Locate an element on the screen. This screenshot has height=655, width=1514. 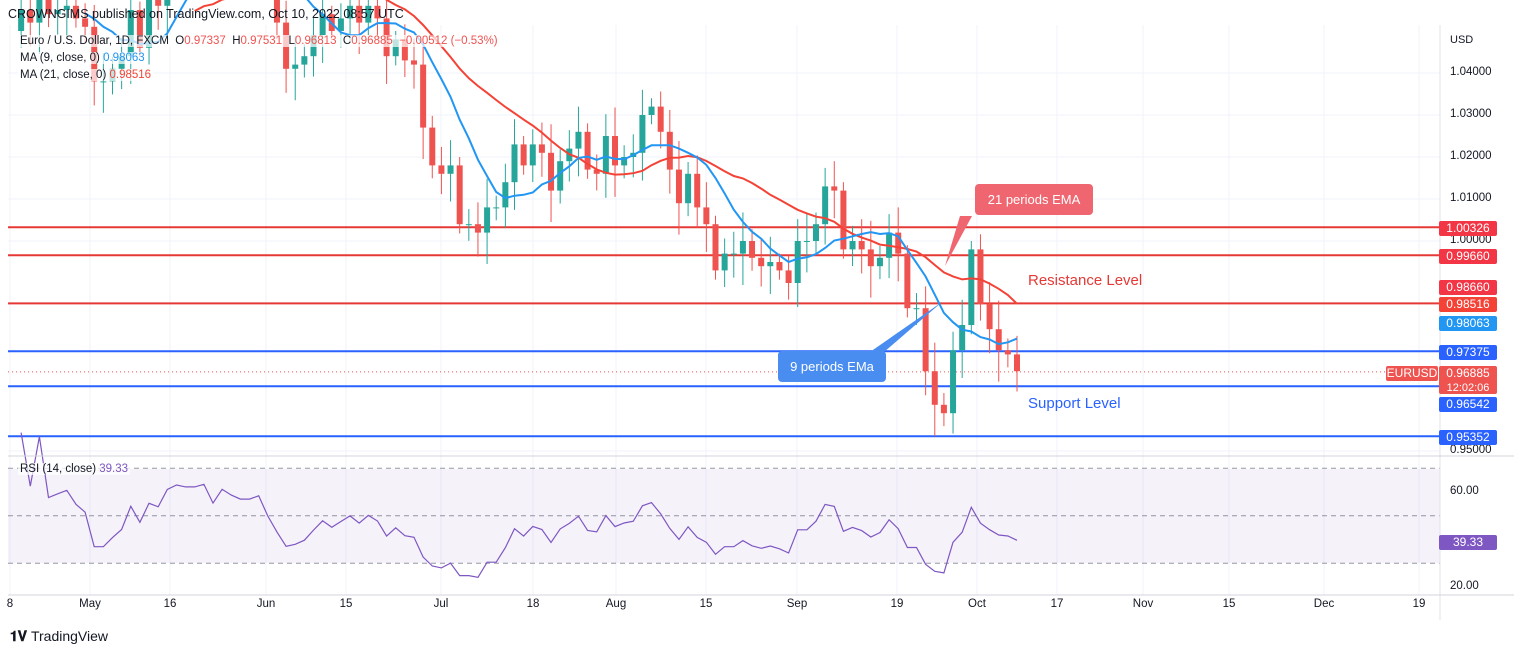
symbol-badge: EURUSD is located at coordinates (1412, 373).